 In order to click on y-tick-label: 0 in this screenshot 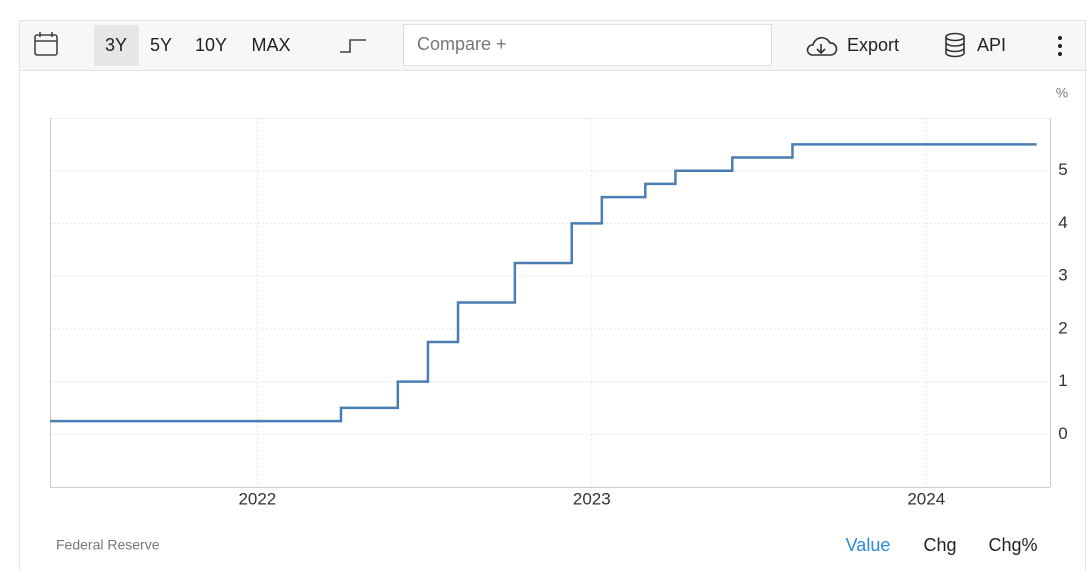, I will do `click(1062, 433)`.